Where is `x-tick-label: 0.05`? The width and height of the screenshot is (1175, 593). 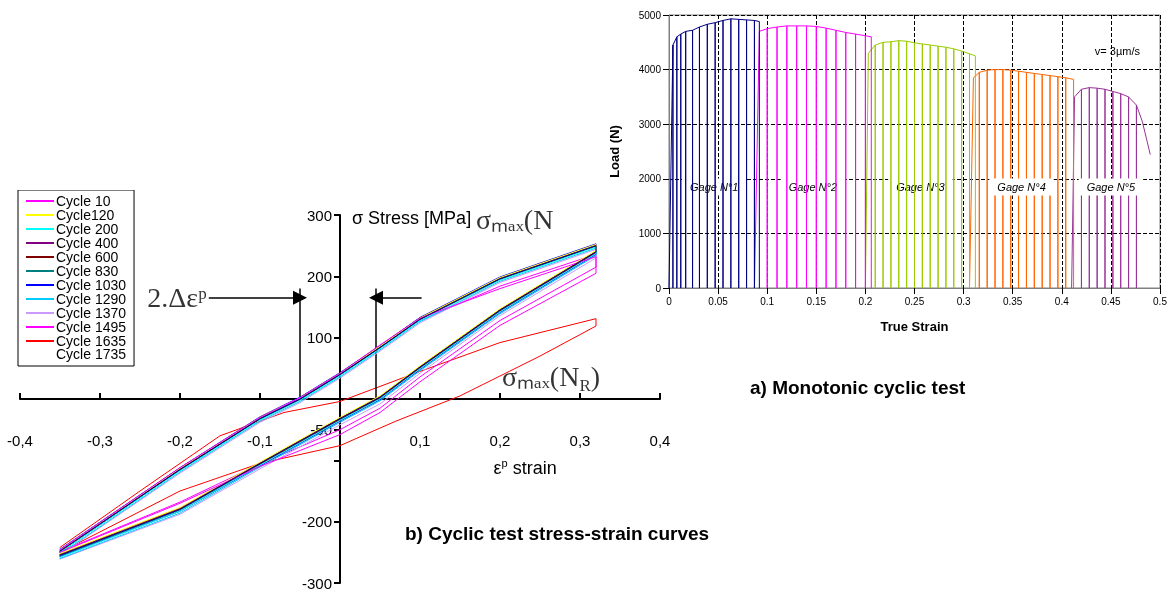 x-tick-label: 0.05 is located at coordinates (718, 301).